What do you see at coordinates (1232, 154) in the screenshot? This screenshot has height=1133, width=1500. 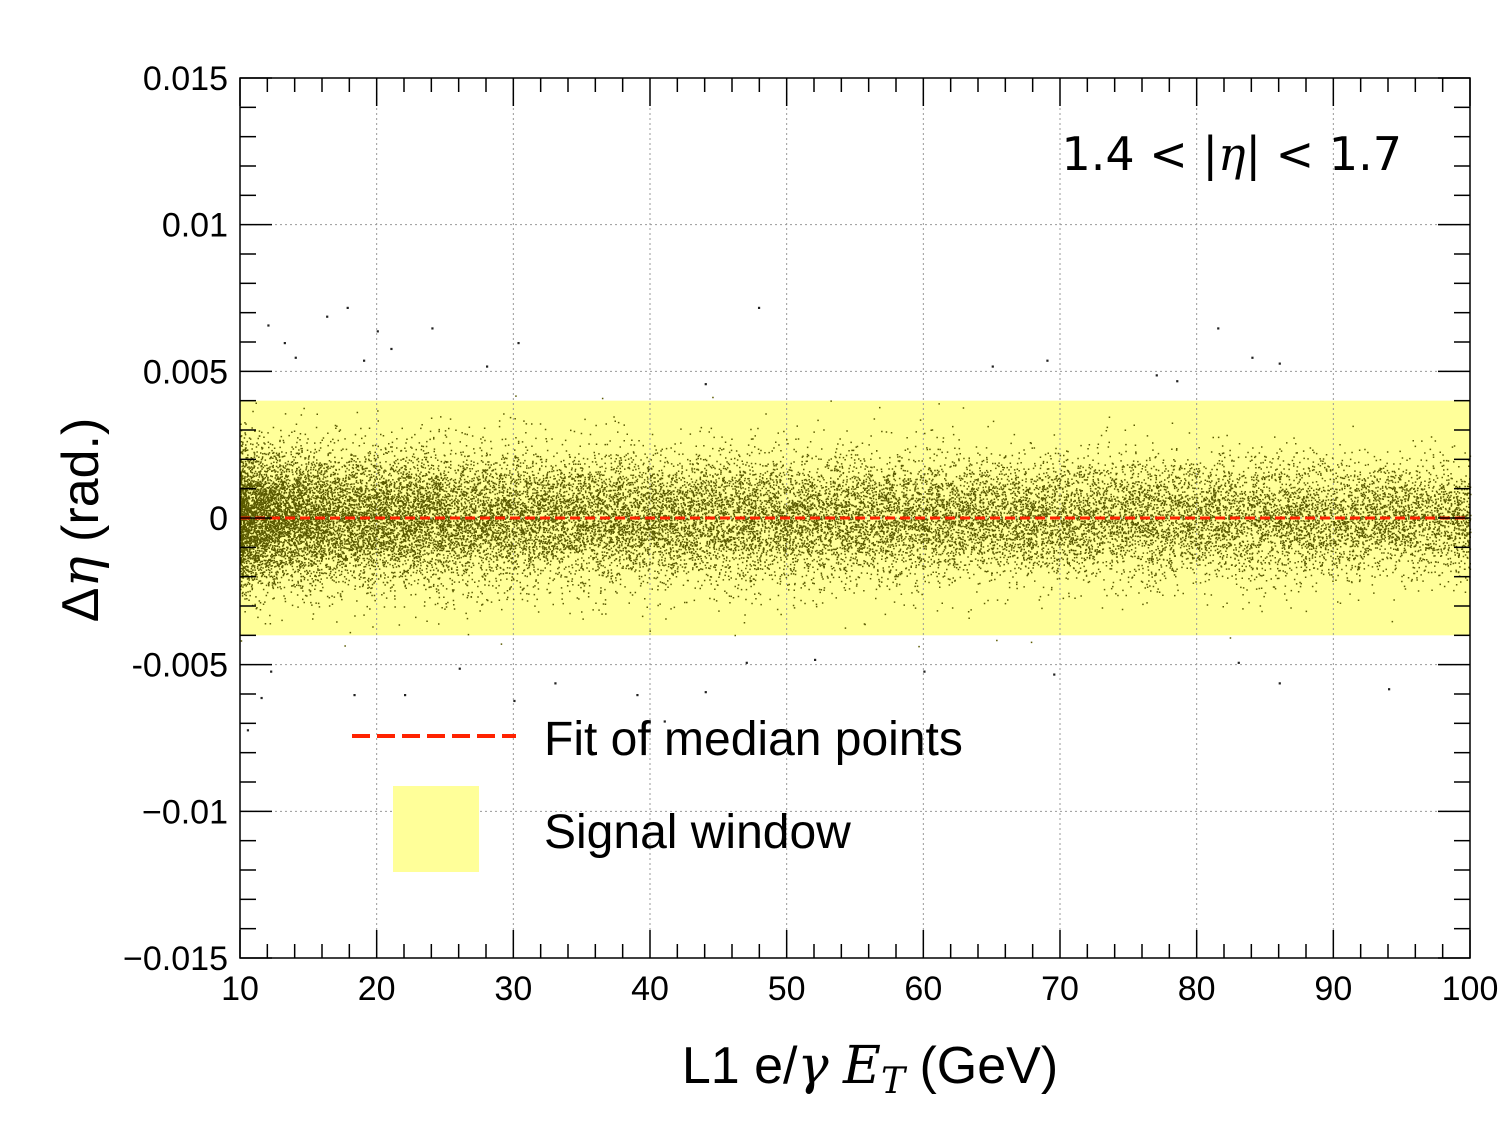 I see `eta-range-annotation: 1.4 < |η| < 1.7` at bounding box center [1232, 154].